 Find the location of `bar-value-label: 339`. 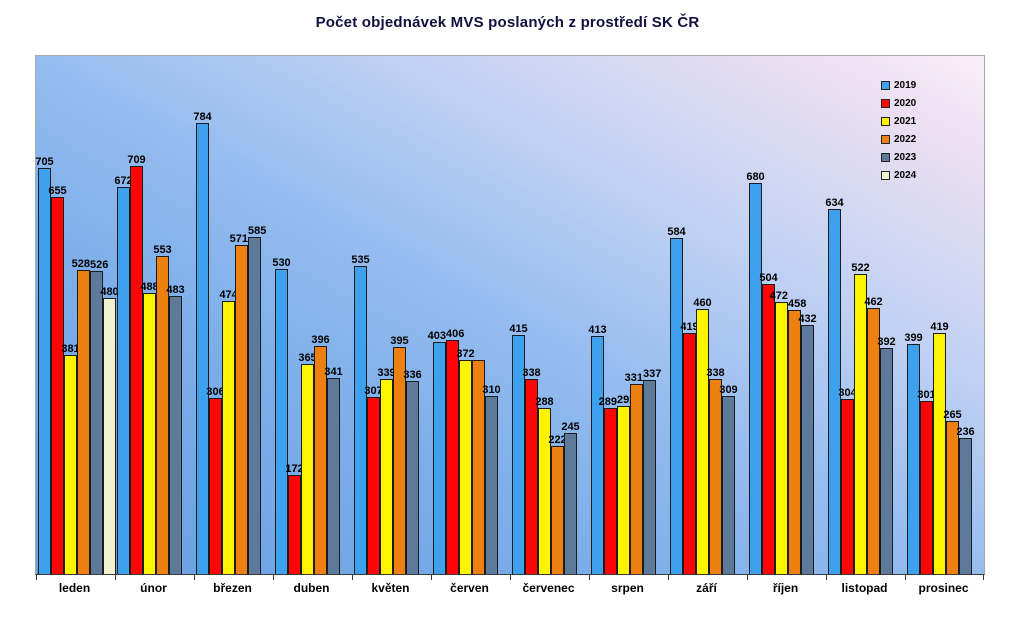

bar-value-label: 339 is located at coordinates (386, 372).